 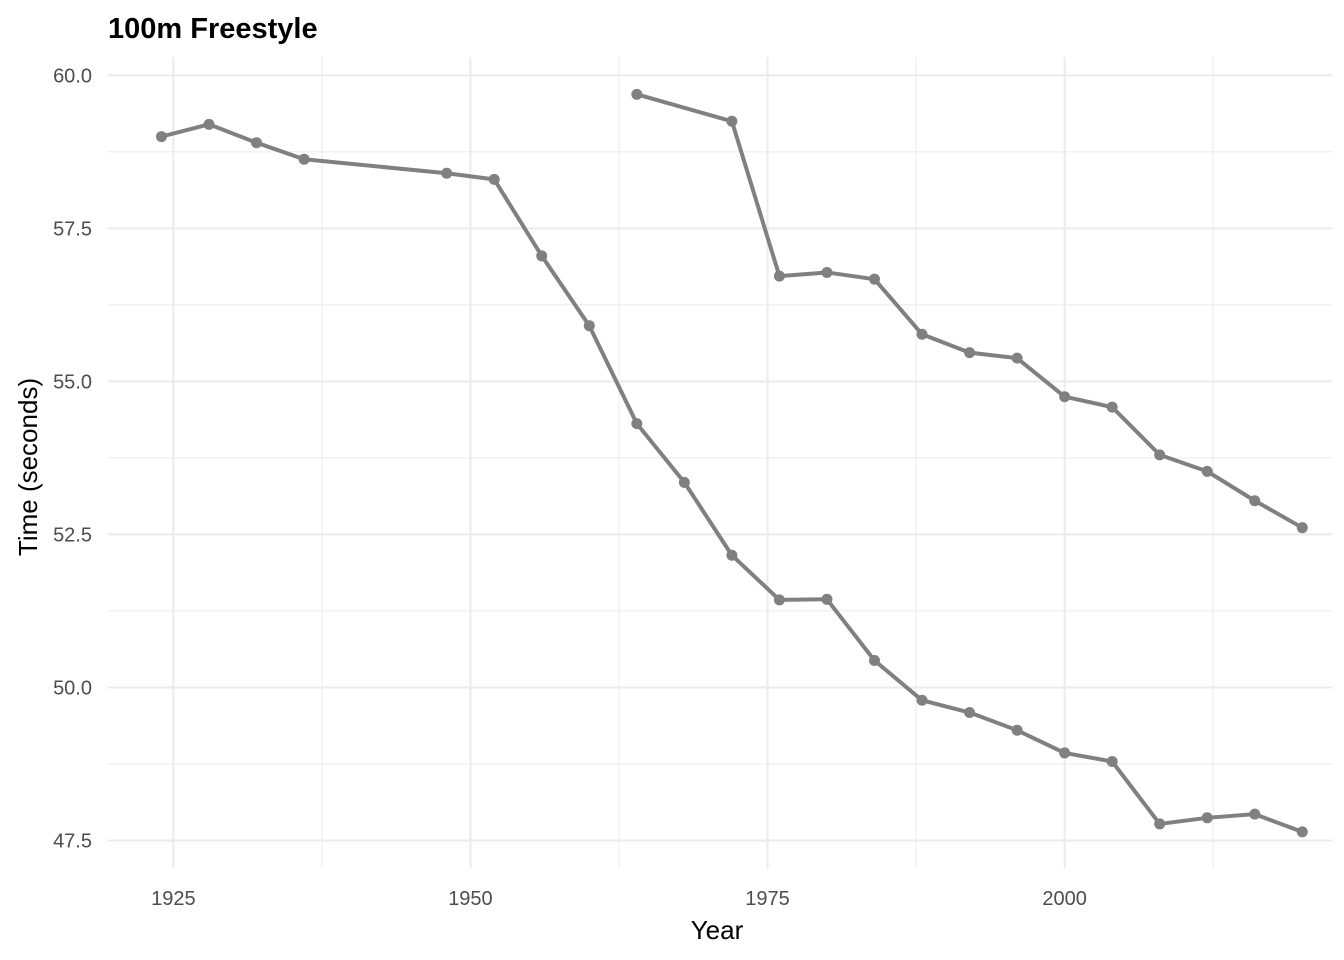 What do you see at coordinates (173, 899) in the screenshot?
I see `x-tick-label: 1925` at bounding box center [173, 899].